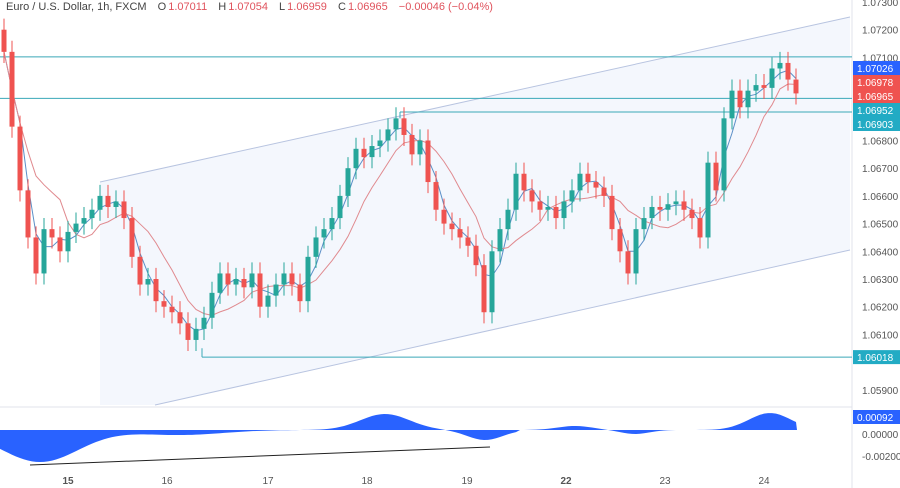 The height and width of the screenshot is (488, 900). I want to click on price-tick-label: 1.06700, so click(880, 169).